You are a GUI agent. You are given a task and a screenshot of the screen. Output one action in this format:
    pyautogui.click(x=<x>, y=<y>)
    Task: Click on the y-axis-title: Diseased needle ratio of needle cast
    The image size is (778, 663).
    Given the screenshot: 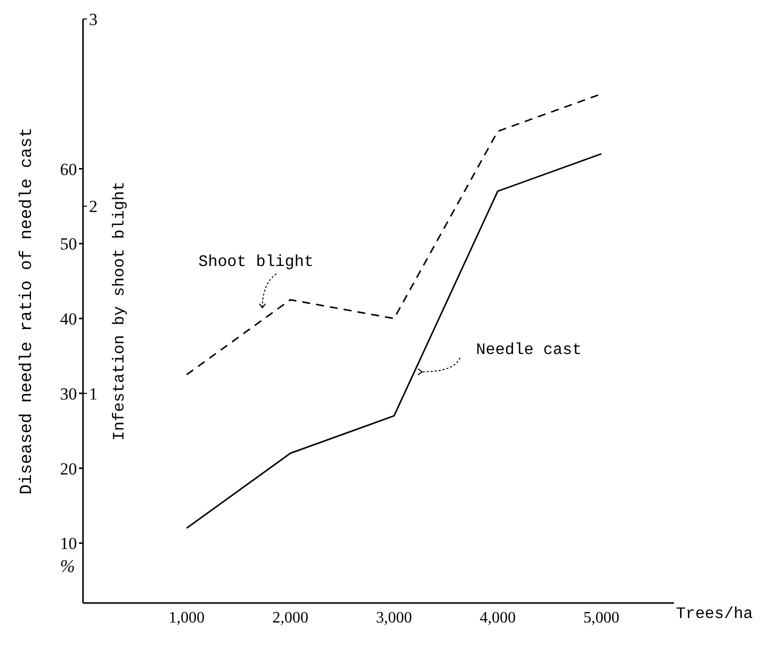 What is the action you would take?
    pyautogui.click(x=28, y=311)
    